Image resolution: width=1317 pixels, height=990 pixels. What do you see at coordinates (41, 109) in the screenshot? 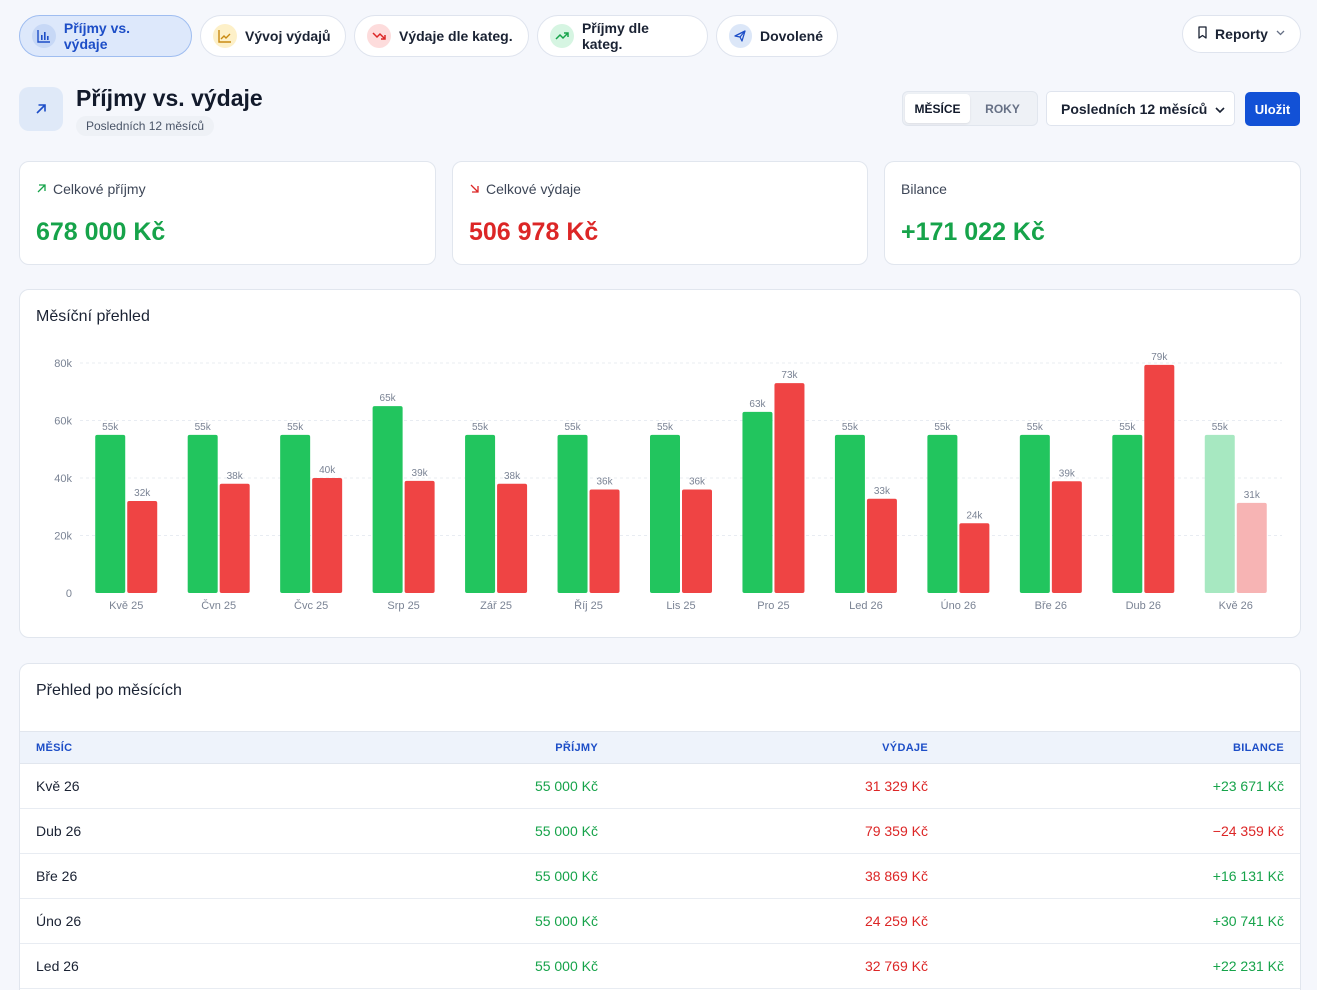
I see `arrow-up-right-icon` at bounding box center [41, 109].